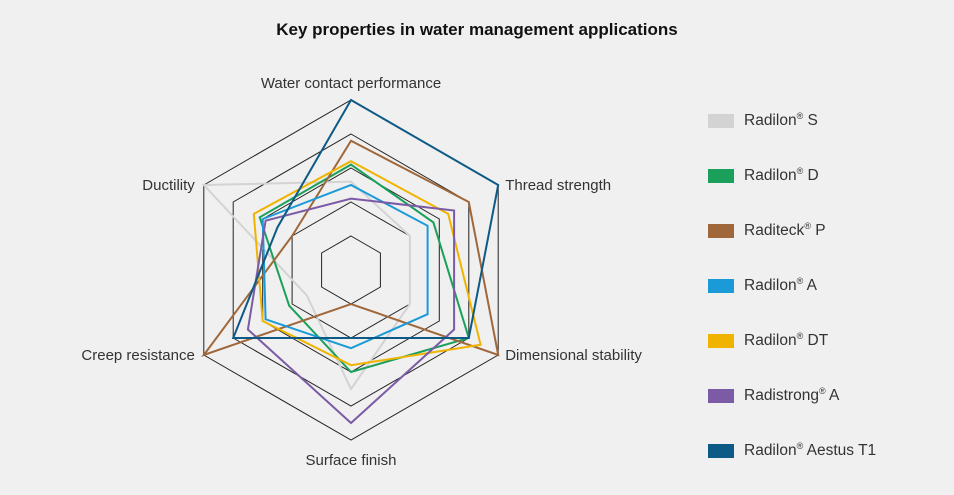 Image resolution: width=954 pixels, height=495 pixels. What do you see at coordinates (816, 341) in the screenshot?
I see `legend-suffix: DT` at bounding box center [816, 341].